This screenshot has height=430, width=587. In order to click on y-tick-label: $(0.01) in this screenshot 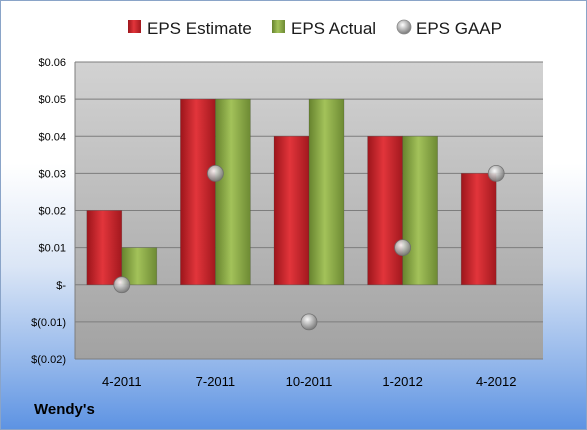, I will do `click(48, 323)`.